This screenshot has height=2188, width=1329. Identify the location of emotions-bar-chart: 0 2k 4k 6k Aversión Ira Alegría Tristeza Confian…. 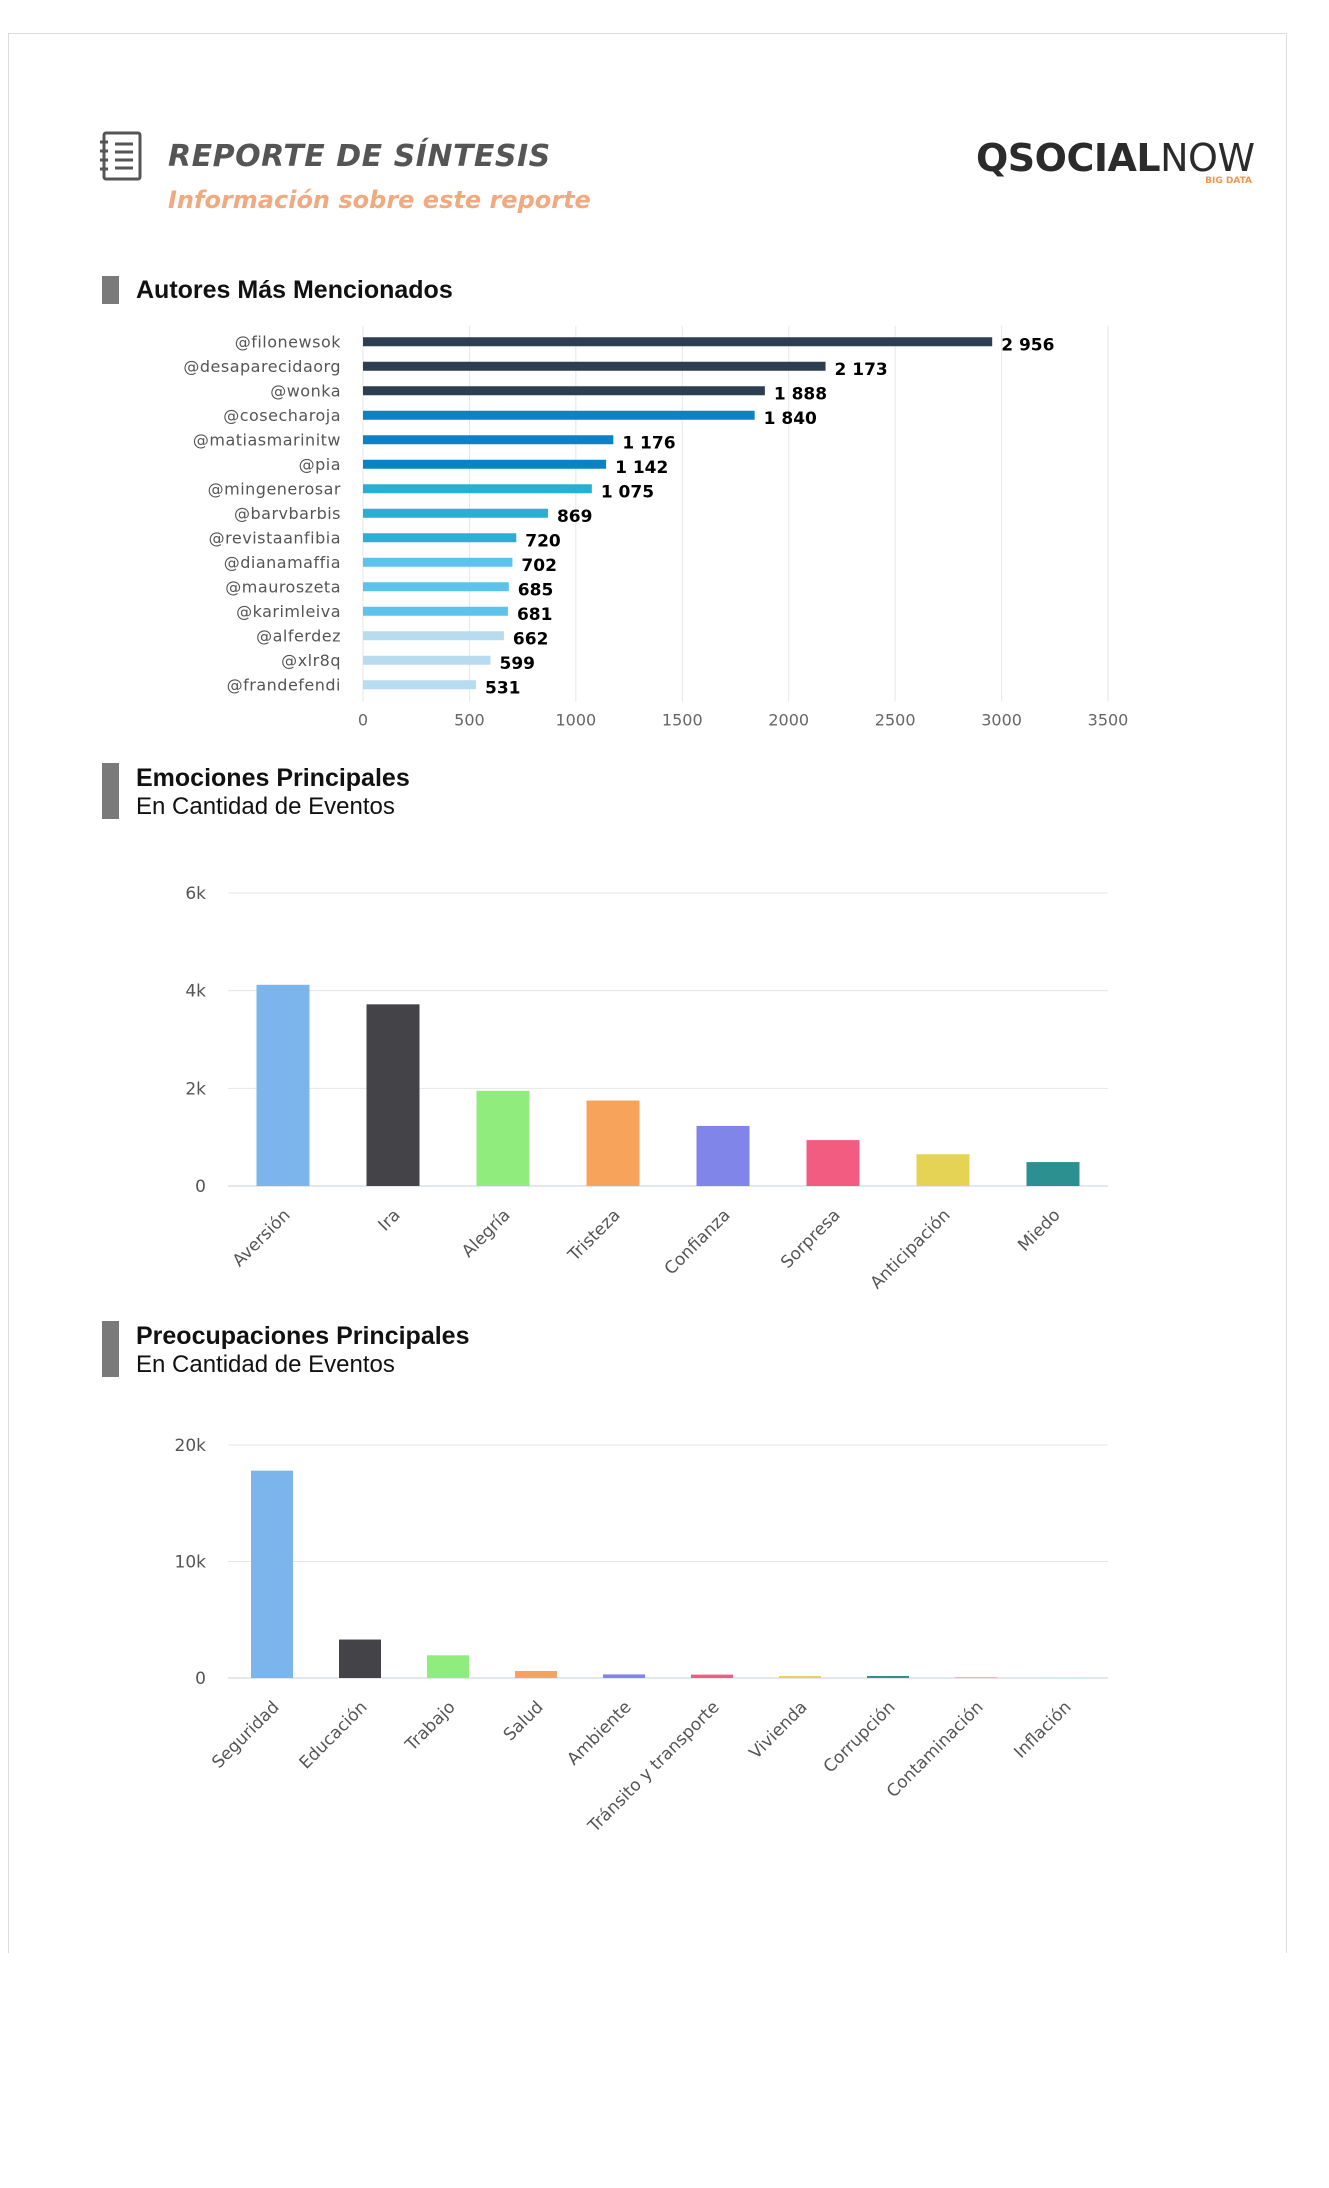
(646, 1088).